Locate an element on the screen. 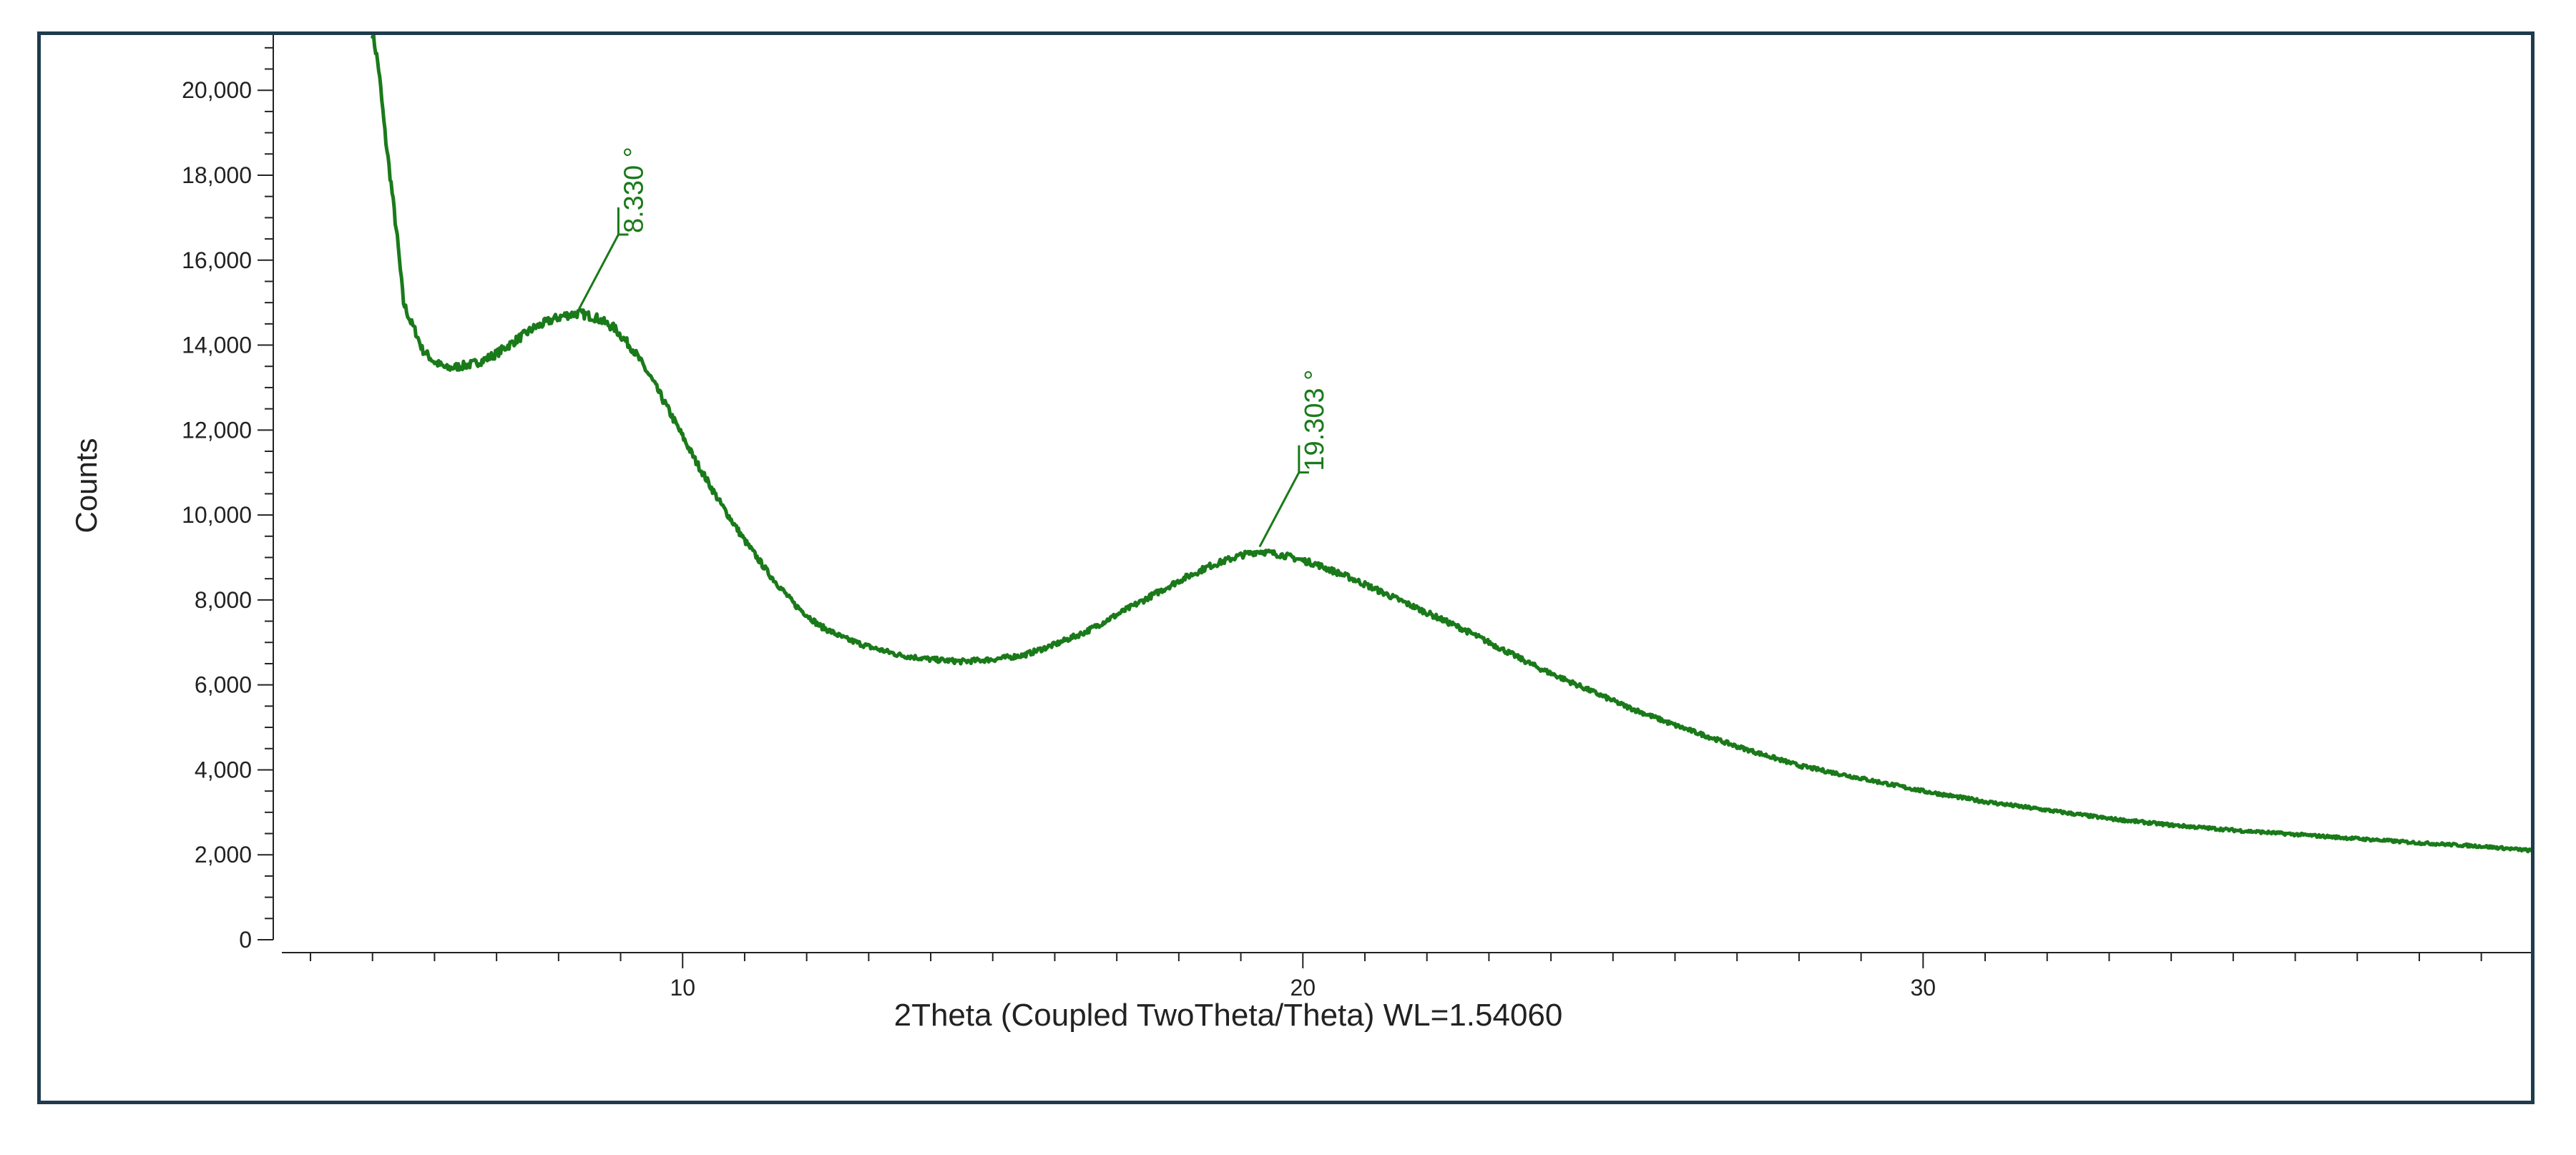 This screenshot has height=1155, width=2576. y-tick-label: 6,000 is located at coordinates (224, 685).